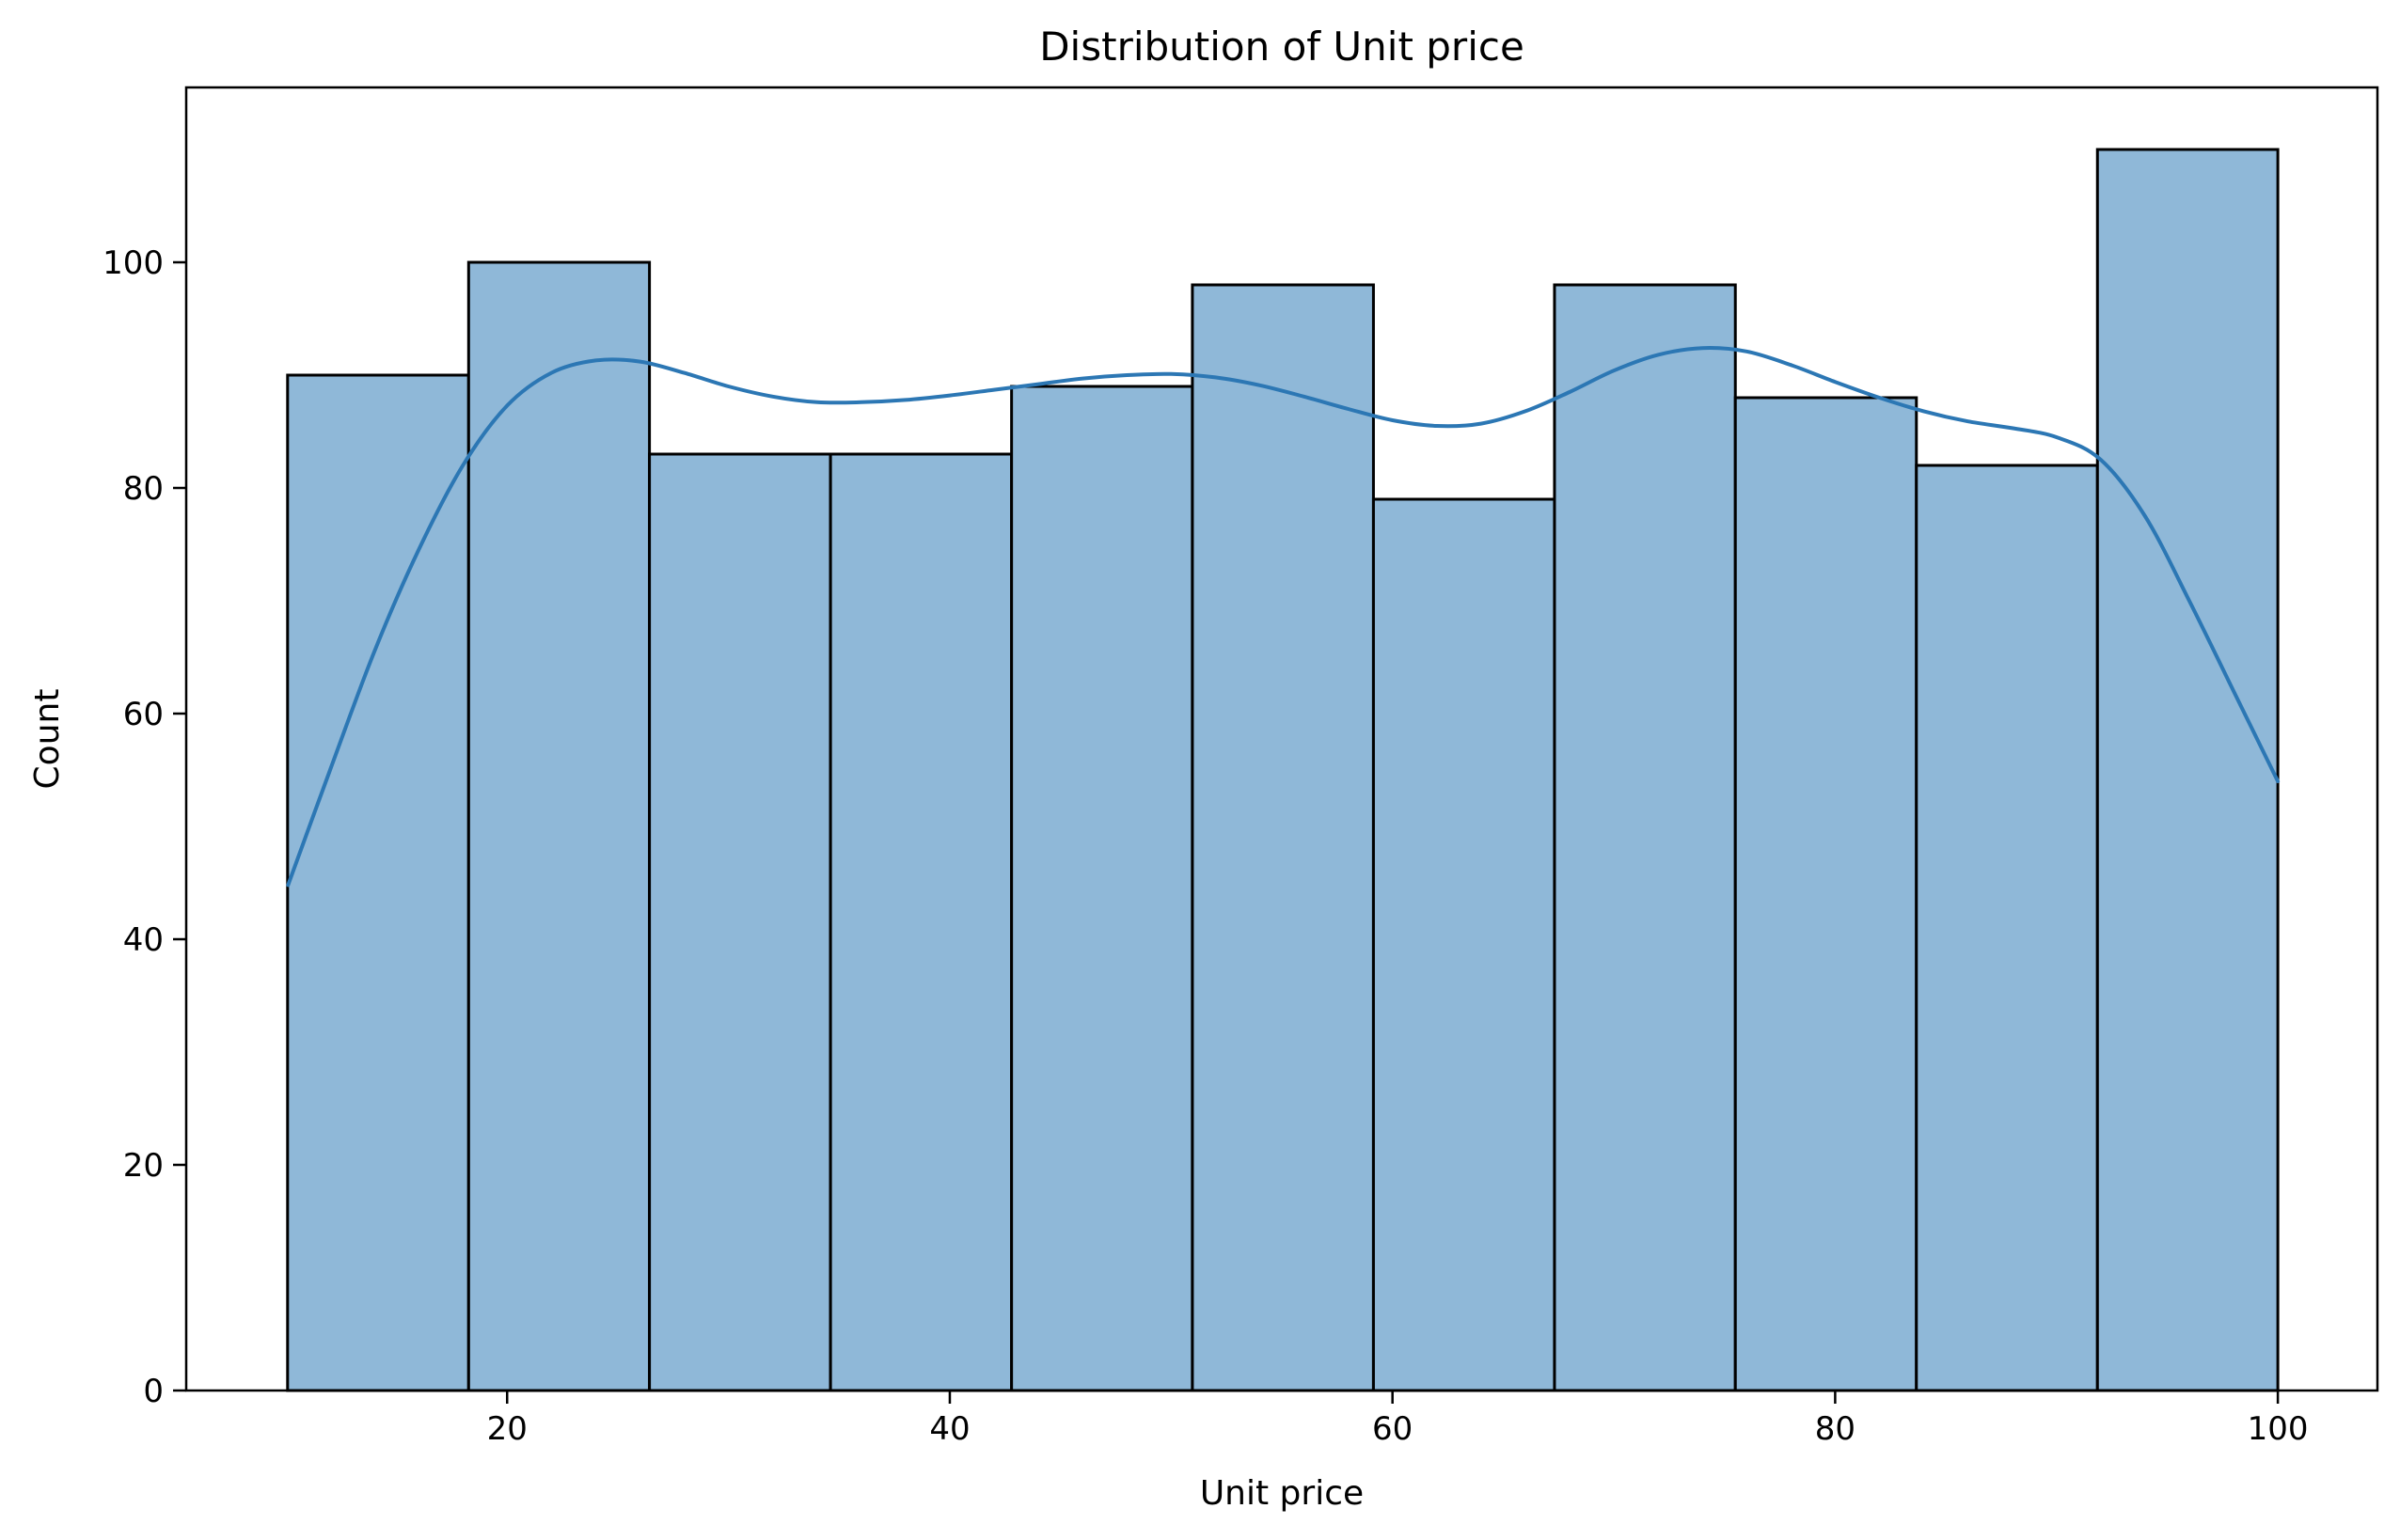 This screenshot has width=2400, height=1540. I want to click on y-axis-label: Count, so click(47, 739).